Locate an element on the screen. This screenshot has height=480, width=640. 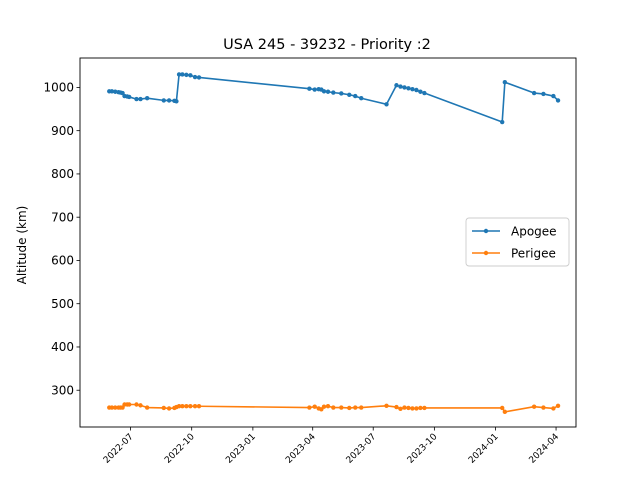
x-tick-label: 2023-01 is located at coordinates (241, 449).